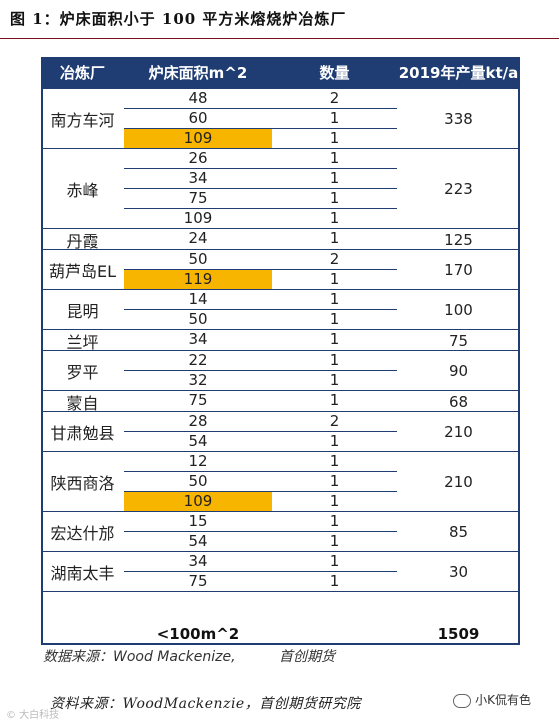 The image size is (559, 727). What do you see at coordinates (334, 421) in the screenshot?
I see `count-cell: 2` at bounding box center [334, 421].